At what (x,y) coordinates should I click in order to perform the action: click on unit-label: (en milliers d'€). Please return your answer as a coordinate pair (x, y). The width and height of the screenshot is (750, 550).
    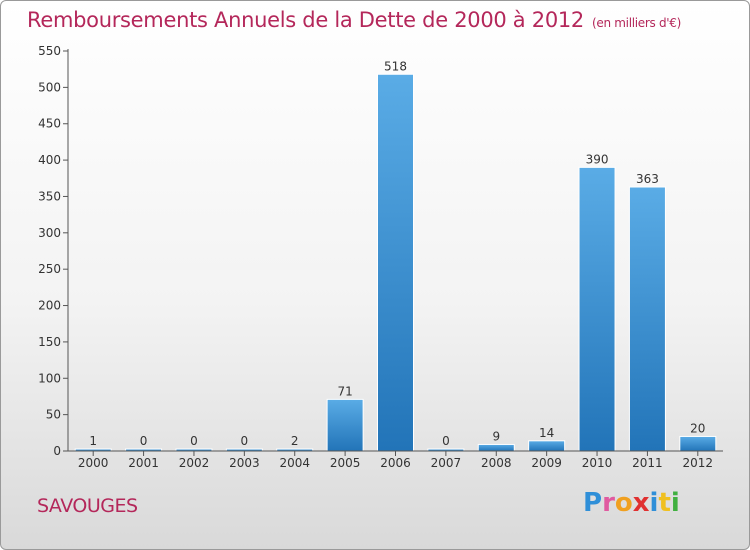
    Looking at the image, I should click on (637, 23).